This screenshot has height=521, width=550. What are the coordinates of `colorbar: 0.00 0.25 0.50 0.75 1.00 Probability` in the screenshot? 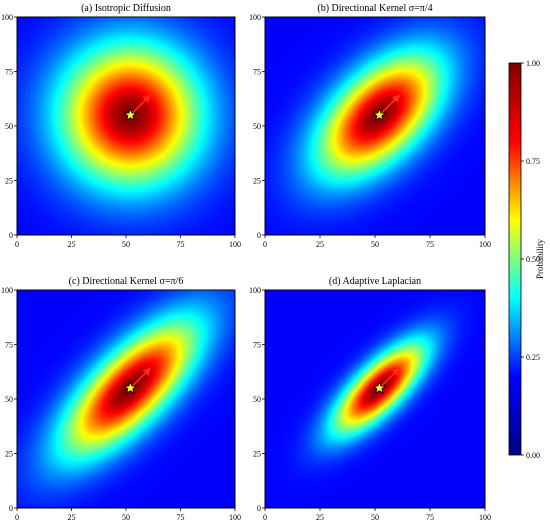 It's located at (526, 259).